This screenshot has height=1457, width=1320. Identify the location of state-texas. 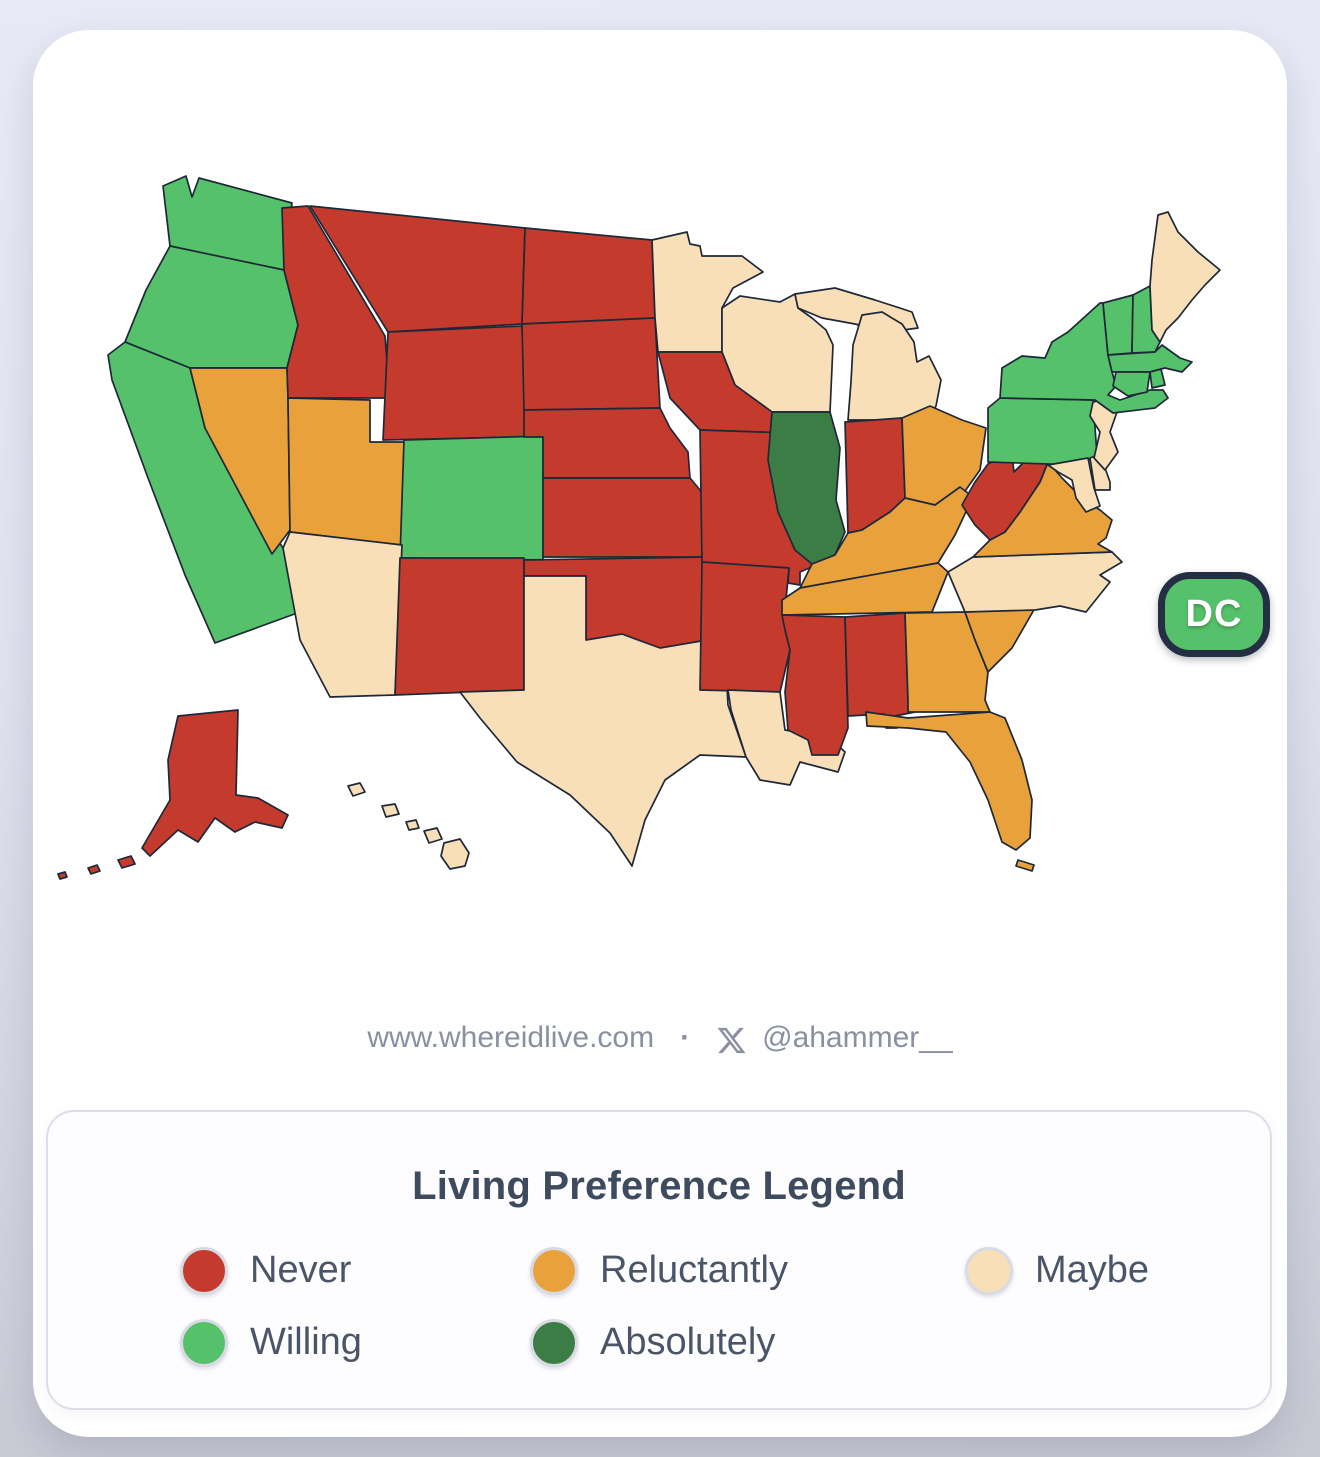
(603, 721).